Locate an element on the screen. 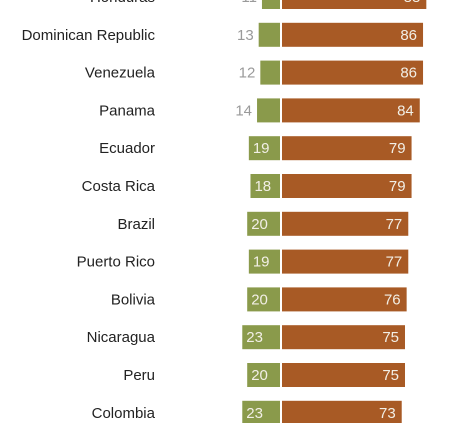  country-label: Honduras is located at coordinates (122, 3).